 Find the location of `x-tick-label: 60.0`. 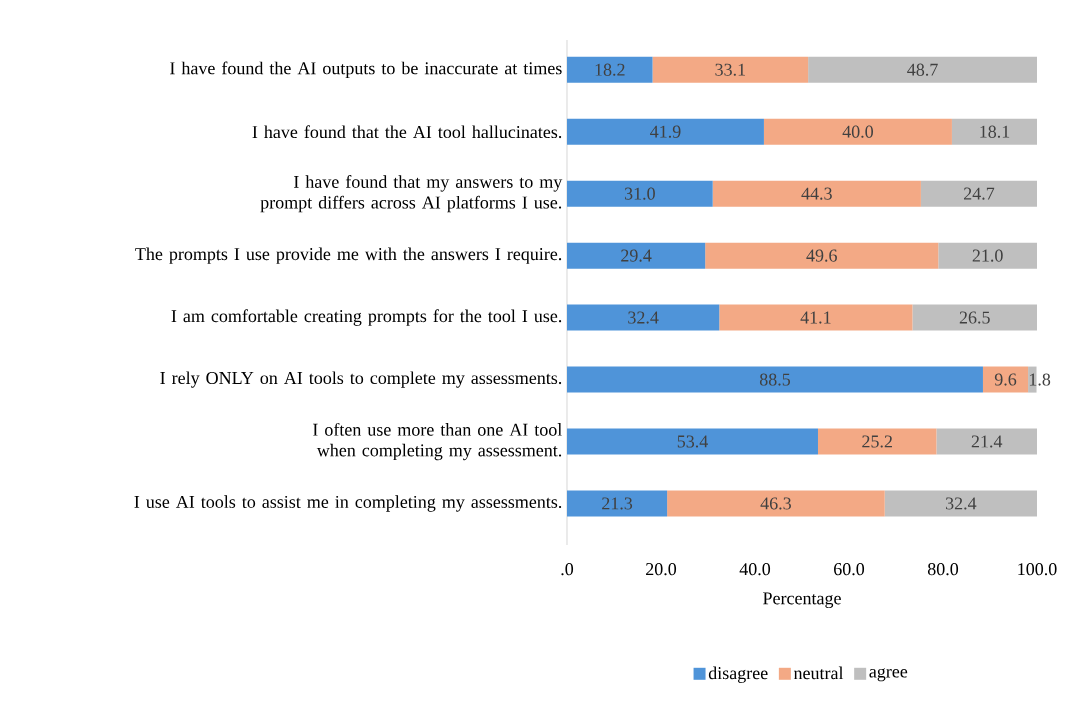

x-tick-label: 60.0 is located at coordinates (849, 569).